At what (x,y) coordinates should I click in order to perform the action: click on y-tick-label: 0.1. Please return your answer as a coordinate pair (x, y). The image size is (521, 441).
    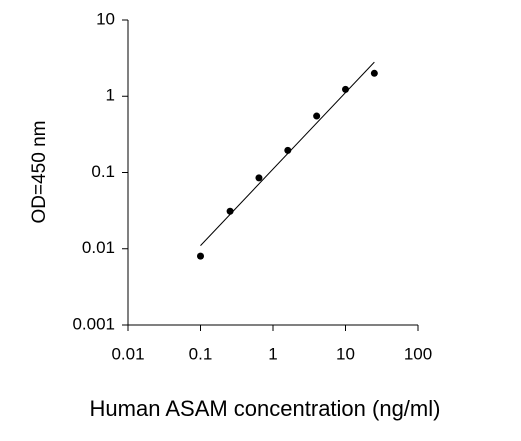
    Looking at the image, I should click on (103, 171).